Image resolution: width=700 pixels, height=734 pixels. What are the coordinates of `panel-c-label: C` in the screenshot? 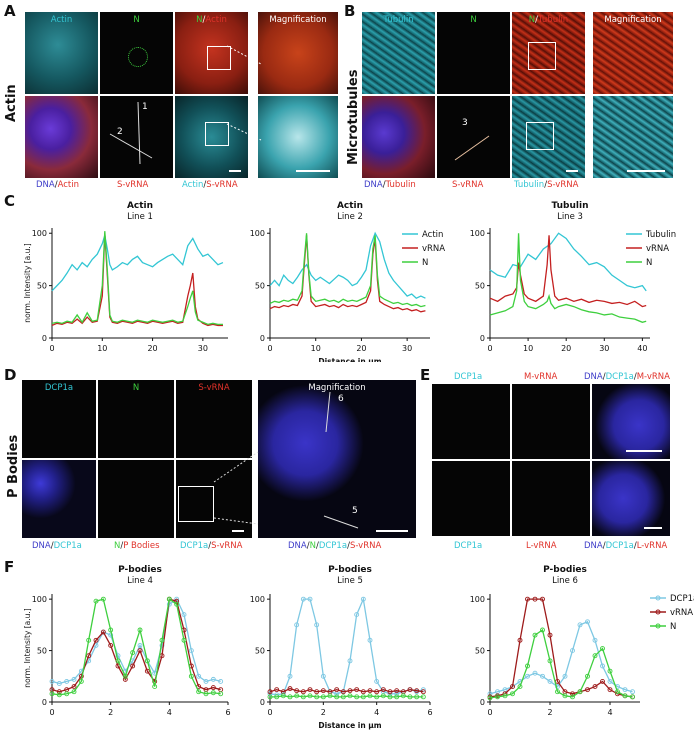 It's located at (10, 201).